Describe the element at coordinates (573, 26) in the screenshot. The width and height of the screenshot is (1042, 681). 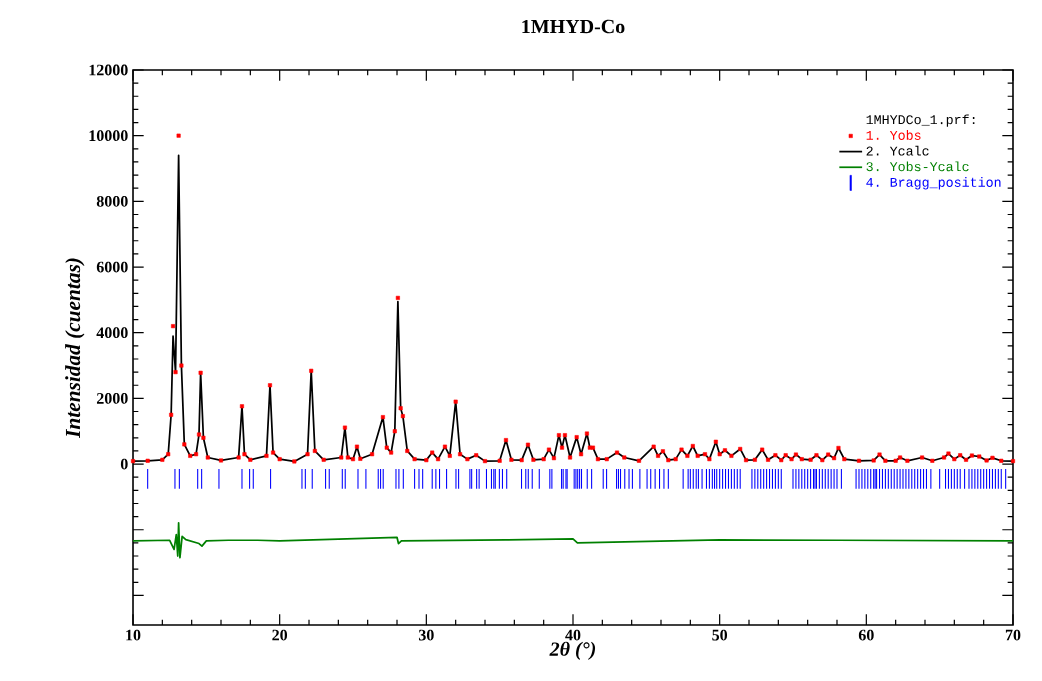
I see `chart-title: 1MHYD-Co` at that location.